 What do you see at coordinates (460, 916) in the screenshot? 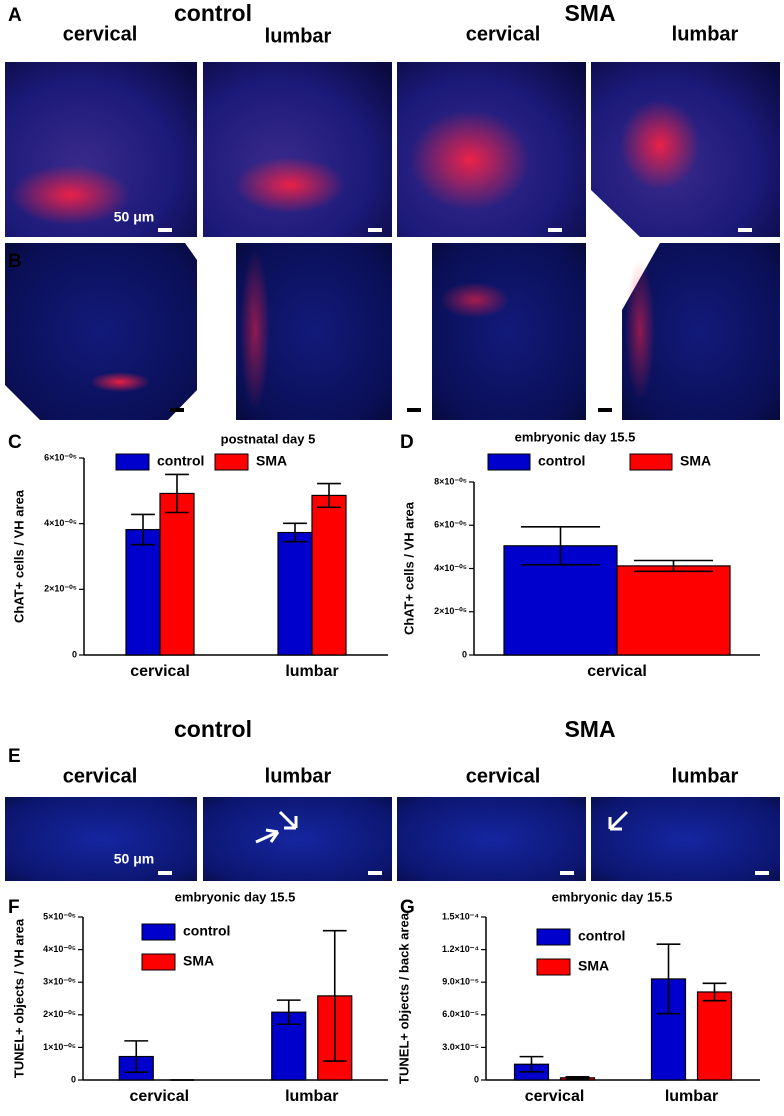
I see `y-tick-label: 1.5×10⁻⁴` at bounding box center [460, 916].